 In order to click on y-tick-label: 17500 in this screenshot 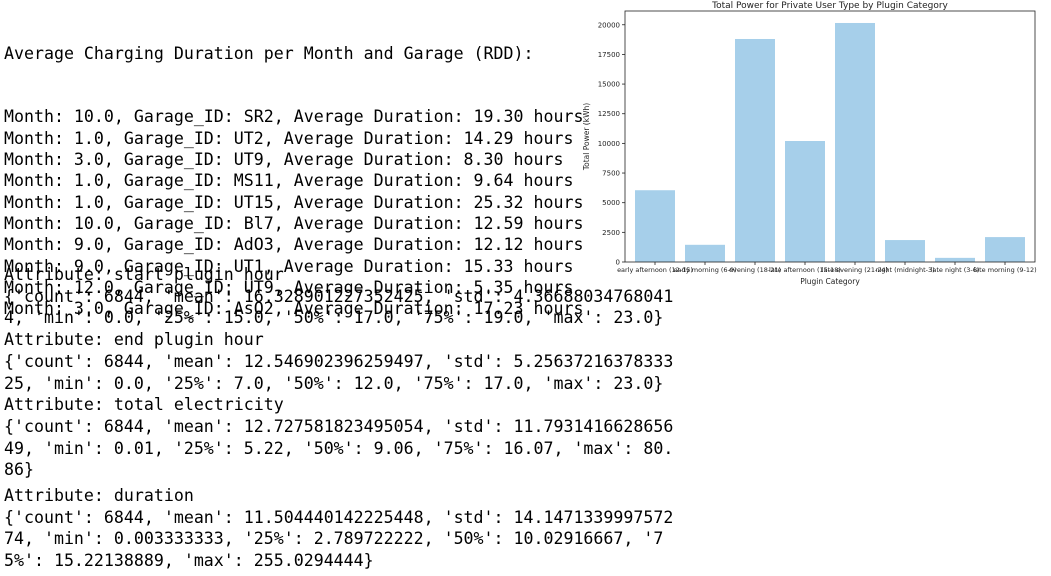, I will do `click(609, 55)`.